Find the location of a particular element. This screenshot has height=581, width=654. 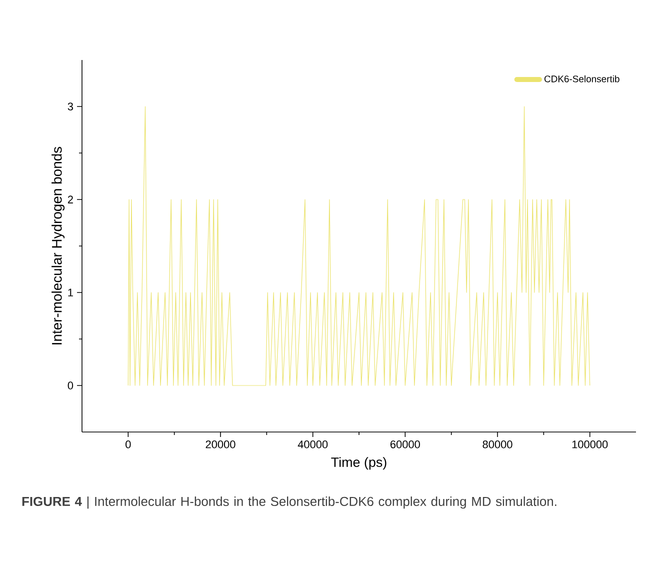

x-tick-label: 80000 is located at coordinates (497, 444).